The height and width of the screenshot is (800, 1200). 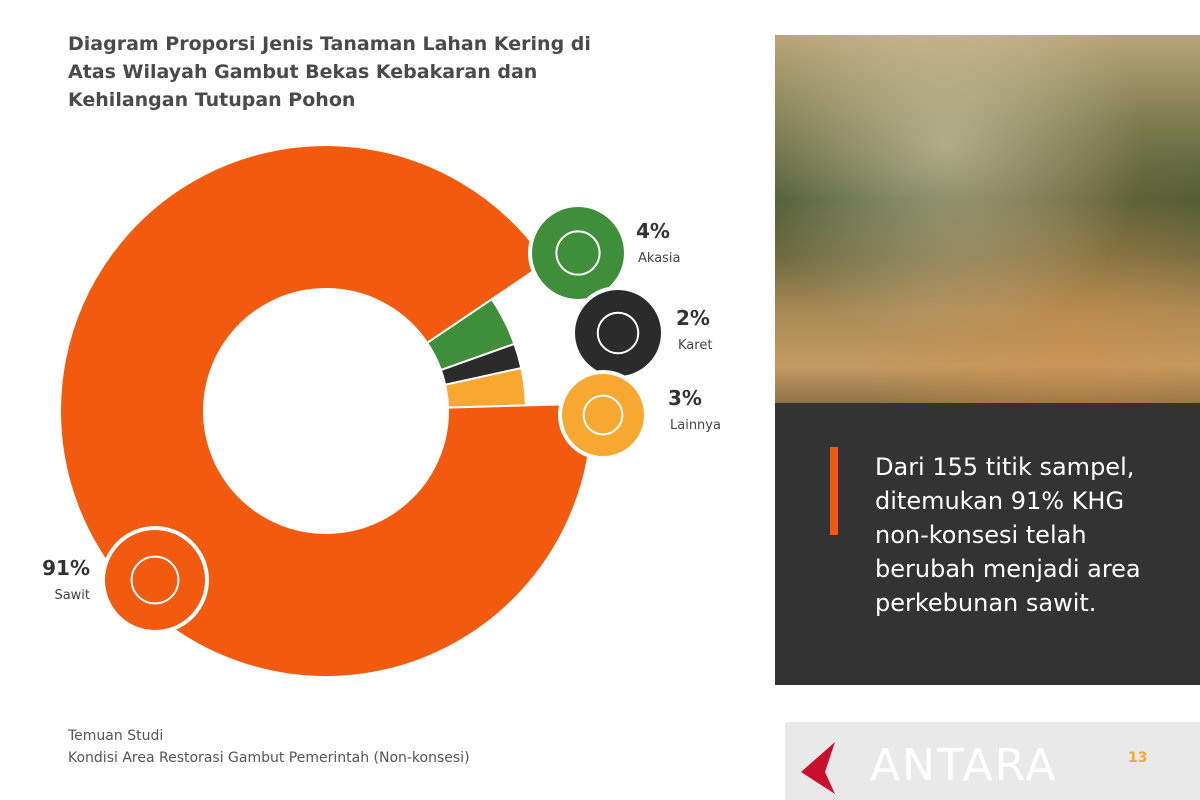 What do you see at coordinates (653, 231) in the screenshot?
I see `value-label: 4%` at bounding box center [653, 231].